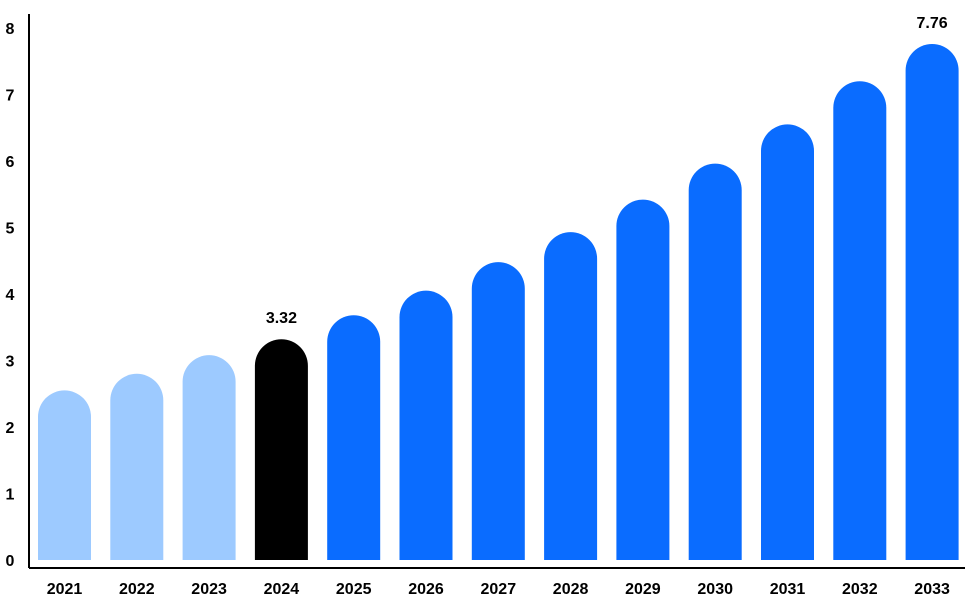 Image resolution: width=972 pixels, height=600 pixels. What do you see at coordinates (354, 437) in the screenshot?
I see `bar-2025` at bounding box center [354, 437].